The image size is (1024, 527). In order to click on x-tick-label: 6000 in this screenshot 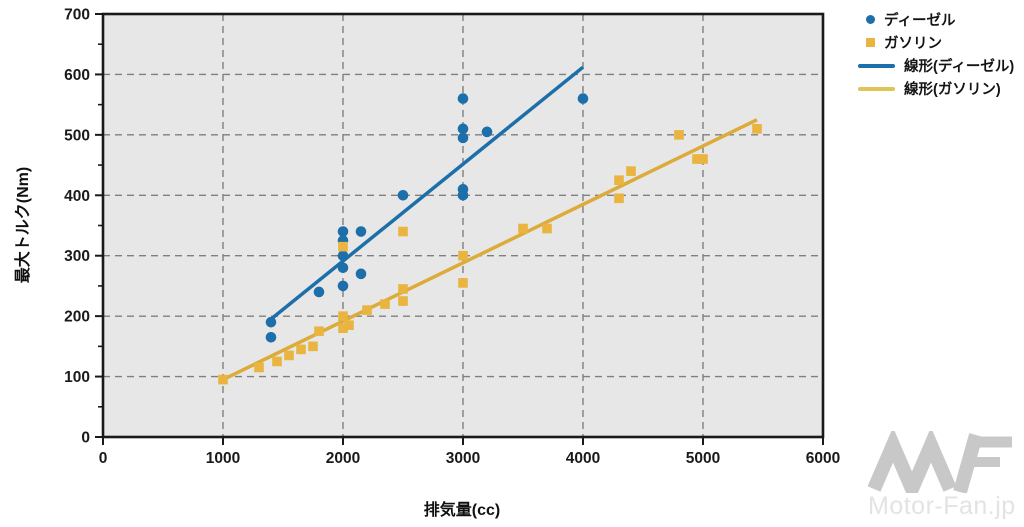, I will do `click(823, 458)`.